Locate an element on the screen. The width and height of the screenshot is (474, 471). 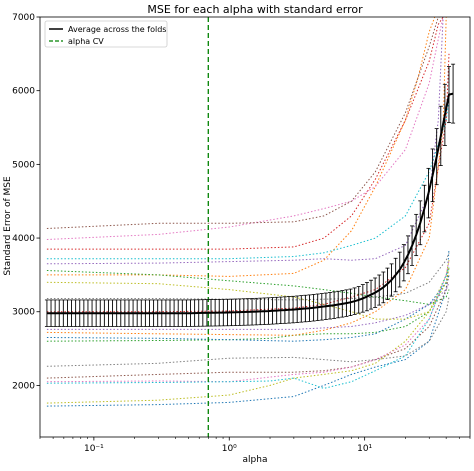
y-tick-label: 3000 is located at coordinates (23, 313).